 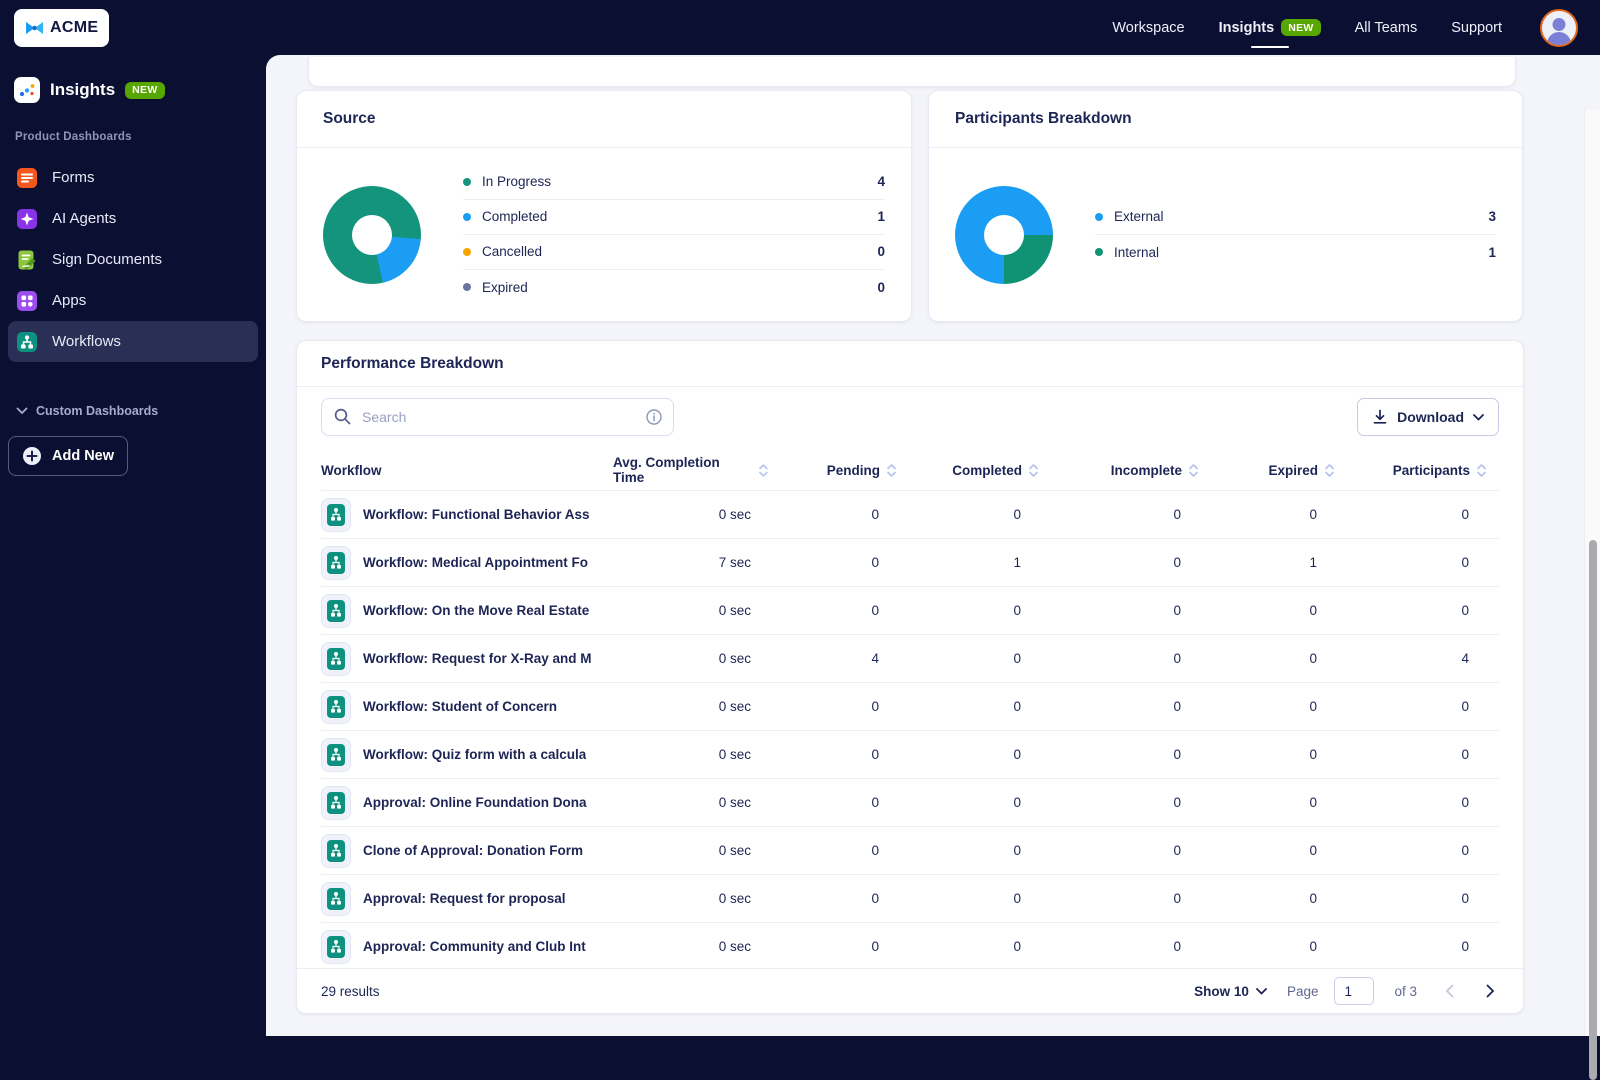 I want to click on chevron-right-icon, so click(x=1490, y=991).